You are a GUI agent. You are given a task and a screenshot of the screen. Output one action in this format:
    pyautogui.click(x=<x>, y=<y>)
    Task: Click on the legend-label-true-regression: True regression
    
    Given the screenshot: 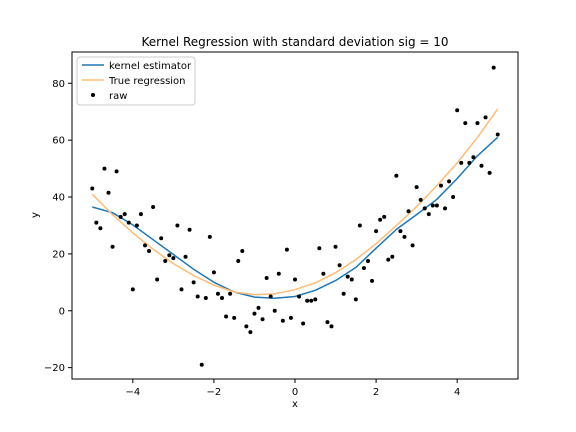 What is the action you would take?
    pyautogui.click(x=147, y=81)
    